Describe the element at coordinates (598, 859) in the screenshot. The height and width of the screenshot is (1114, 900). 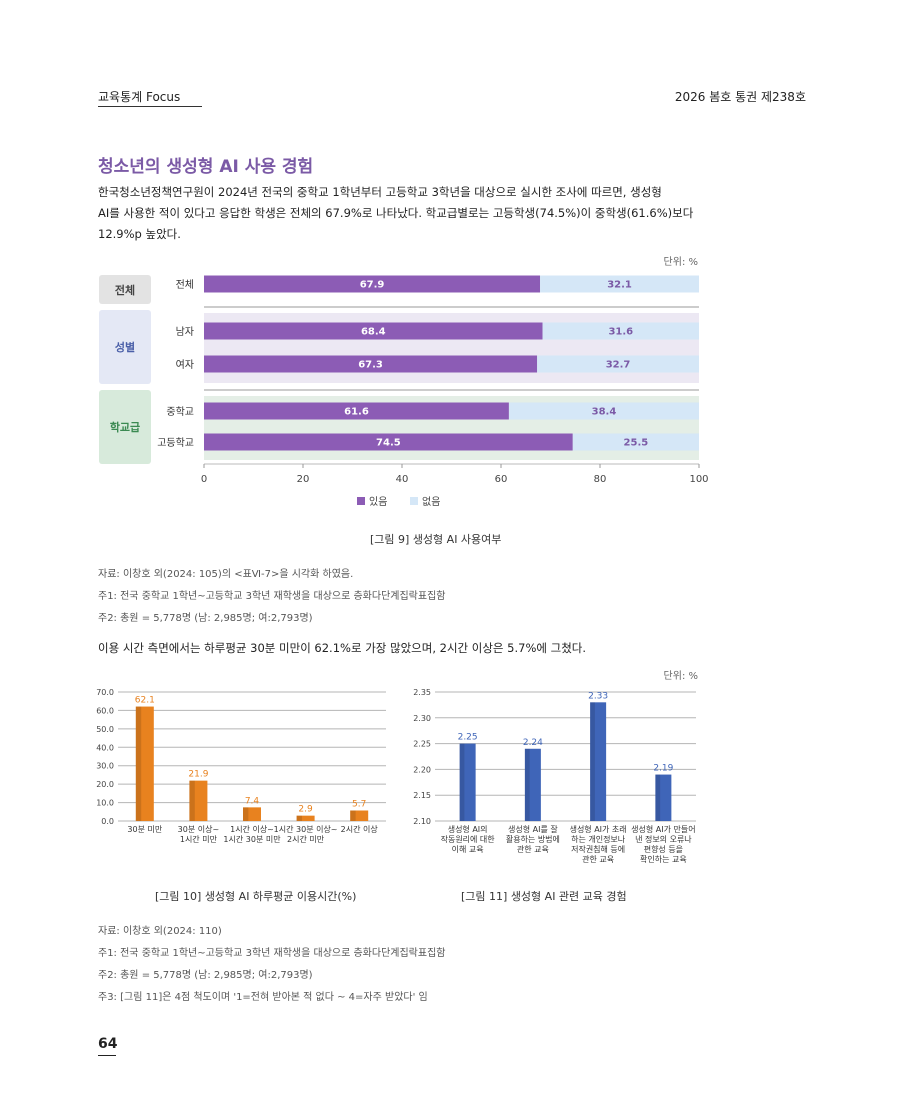
I see `category-label: 관한 교육` at that location.